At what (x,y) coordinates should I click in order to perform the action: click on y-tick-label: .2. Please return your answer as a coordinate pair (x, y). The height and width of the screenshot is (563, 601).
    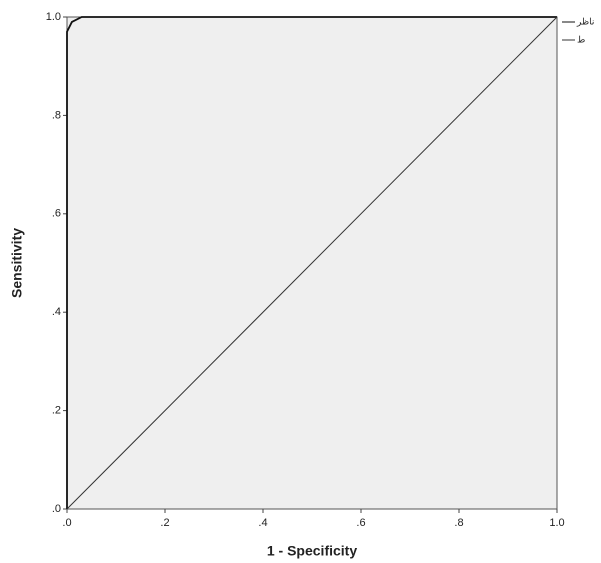
    Looking at the image, I should click on (56, 411).